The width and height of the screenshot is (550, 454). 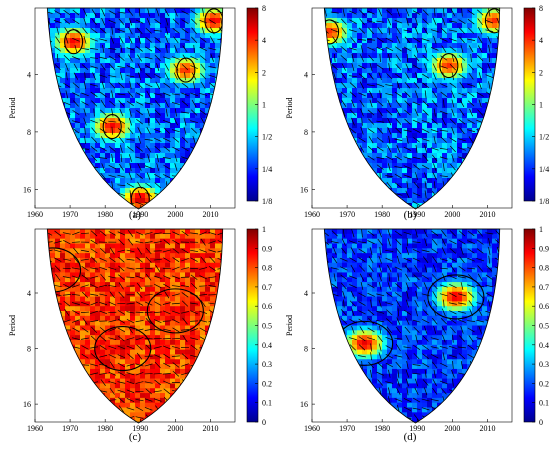 What do you see at coordinates (541, 72) in the screenshot?
I see `colorbar-tick-label: 2` at bounding box center [541, 72].